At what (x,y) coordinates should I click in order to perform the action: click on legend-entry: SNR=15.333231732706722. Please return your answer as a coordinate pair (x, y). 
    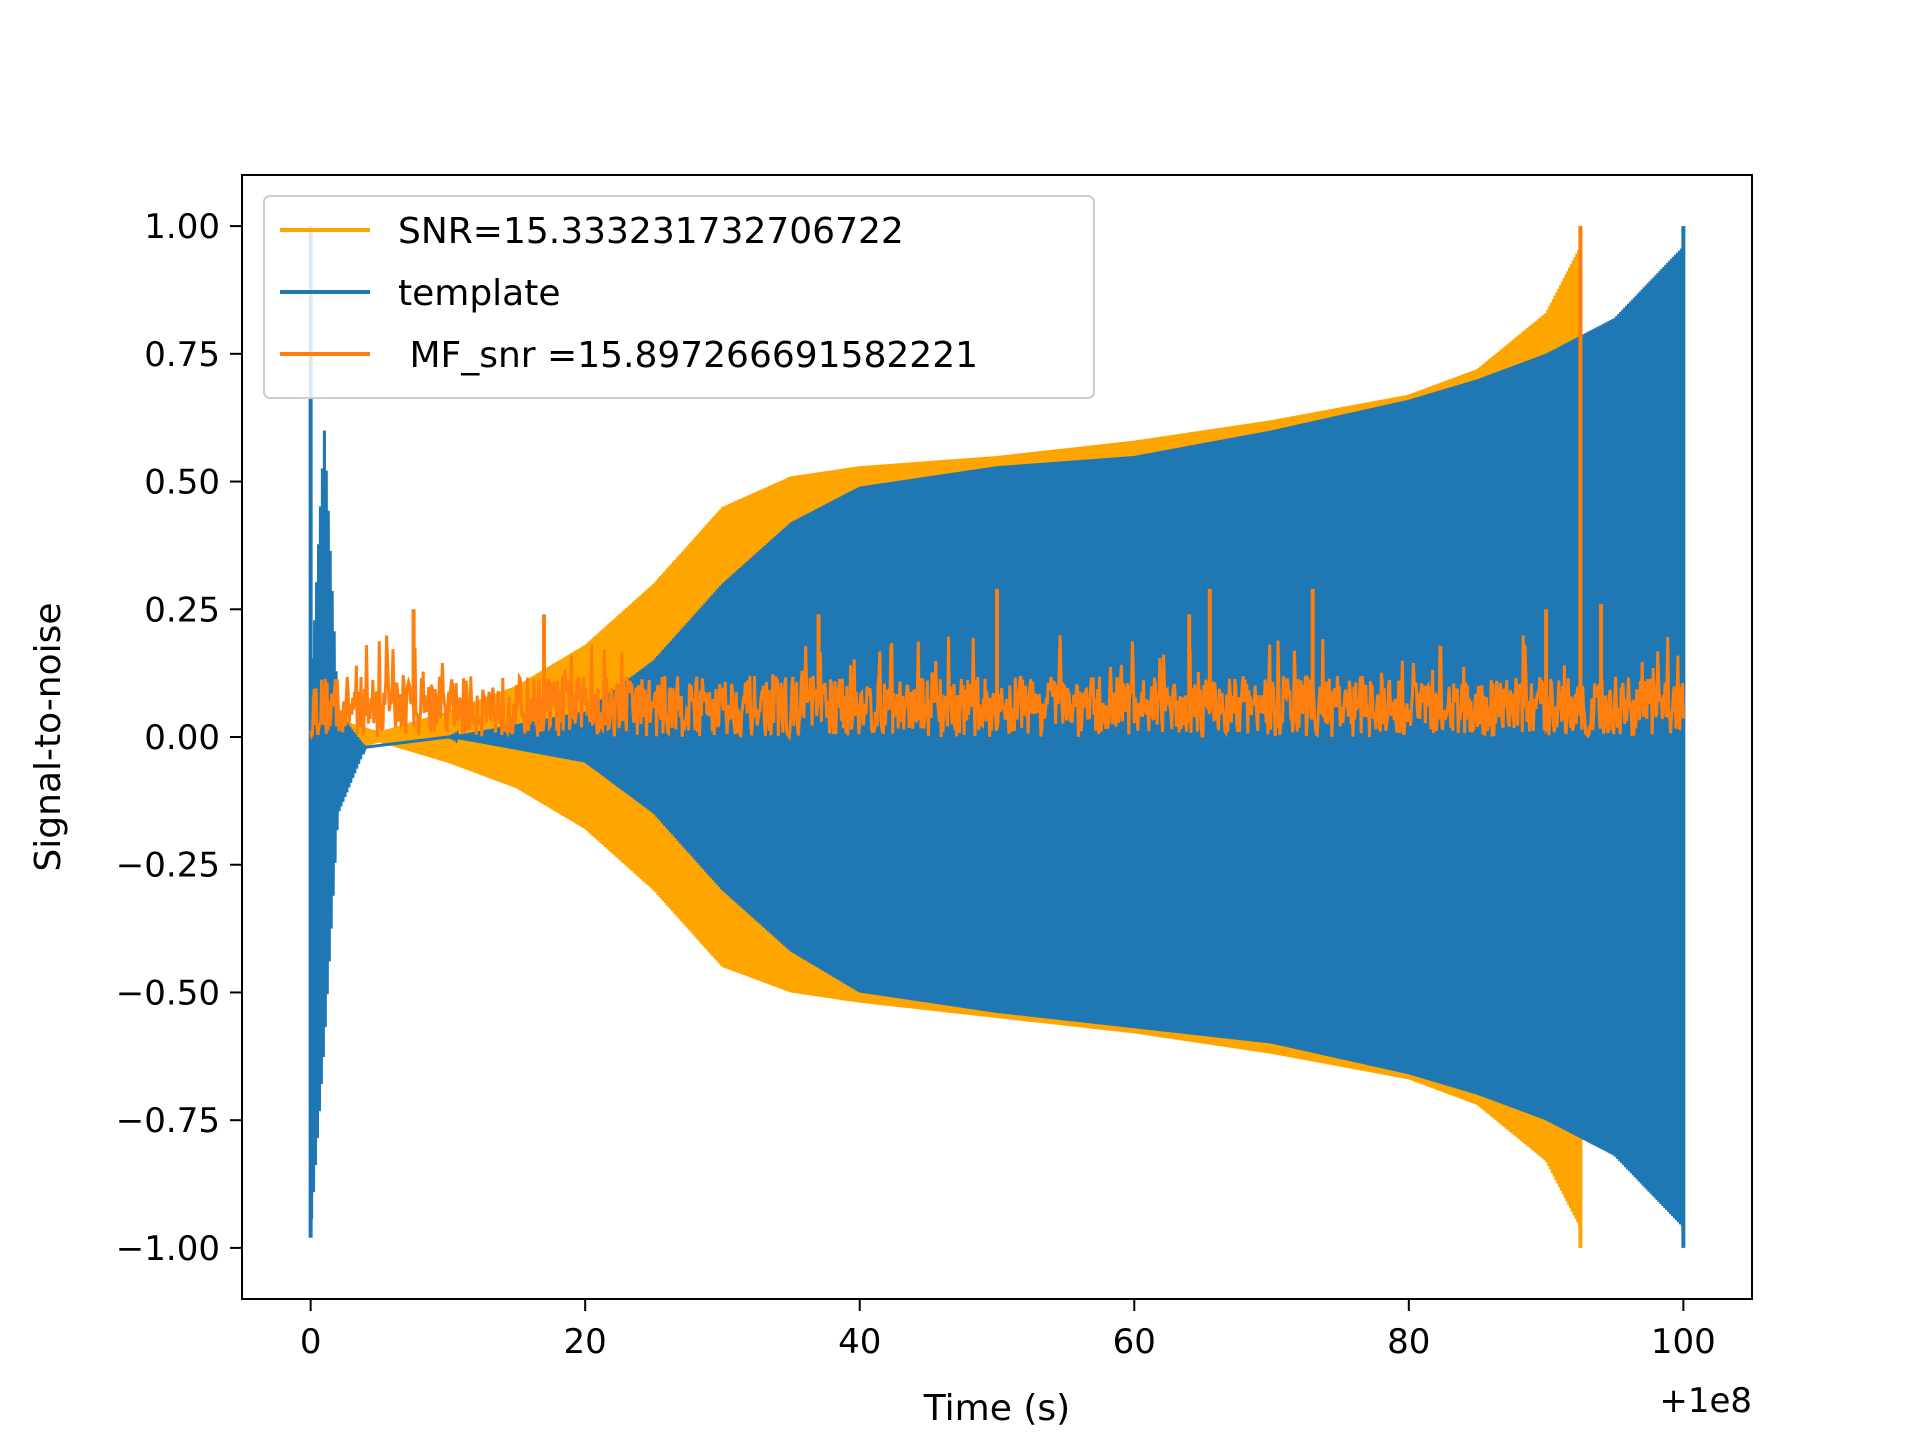
    Looking at the image, I should click on (651, 231).